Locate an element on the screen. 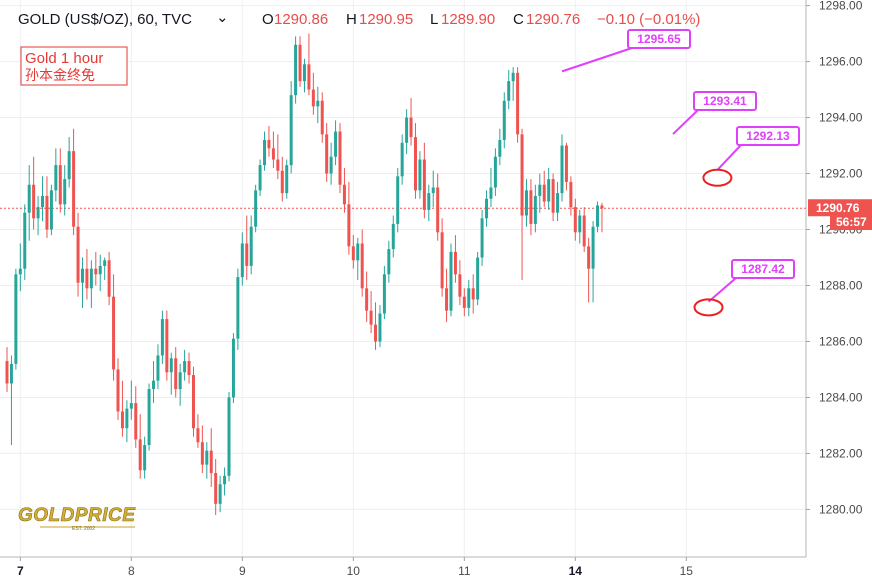 The width and height of the screenshot is (872, 586). y-tick-label: 1280.00 is located at coordinates (841, 509).